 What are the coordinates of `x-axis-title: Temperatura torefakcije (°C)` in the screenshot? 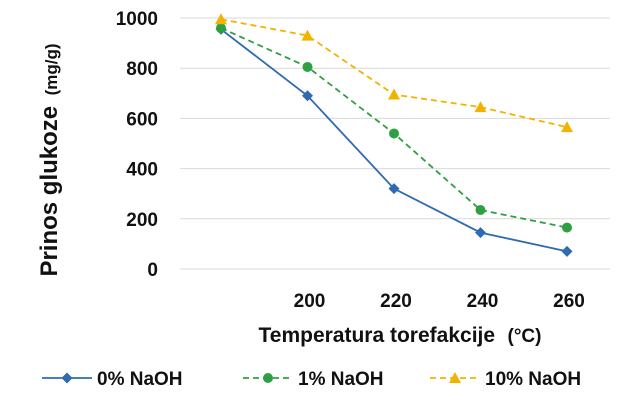 It's located at (400, 335).